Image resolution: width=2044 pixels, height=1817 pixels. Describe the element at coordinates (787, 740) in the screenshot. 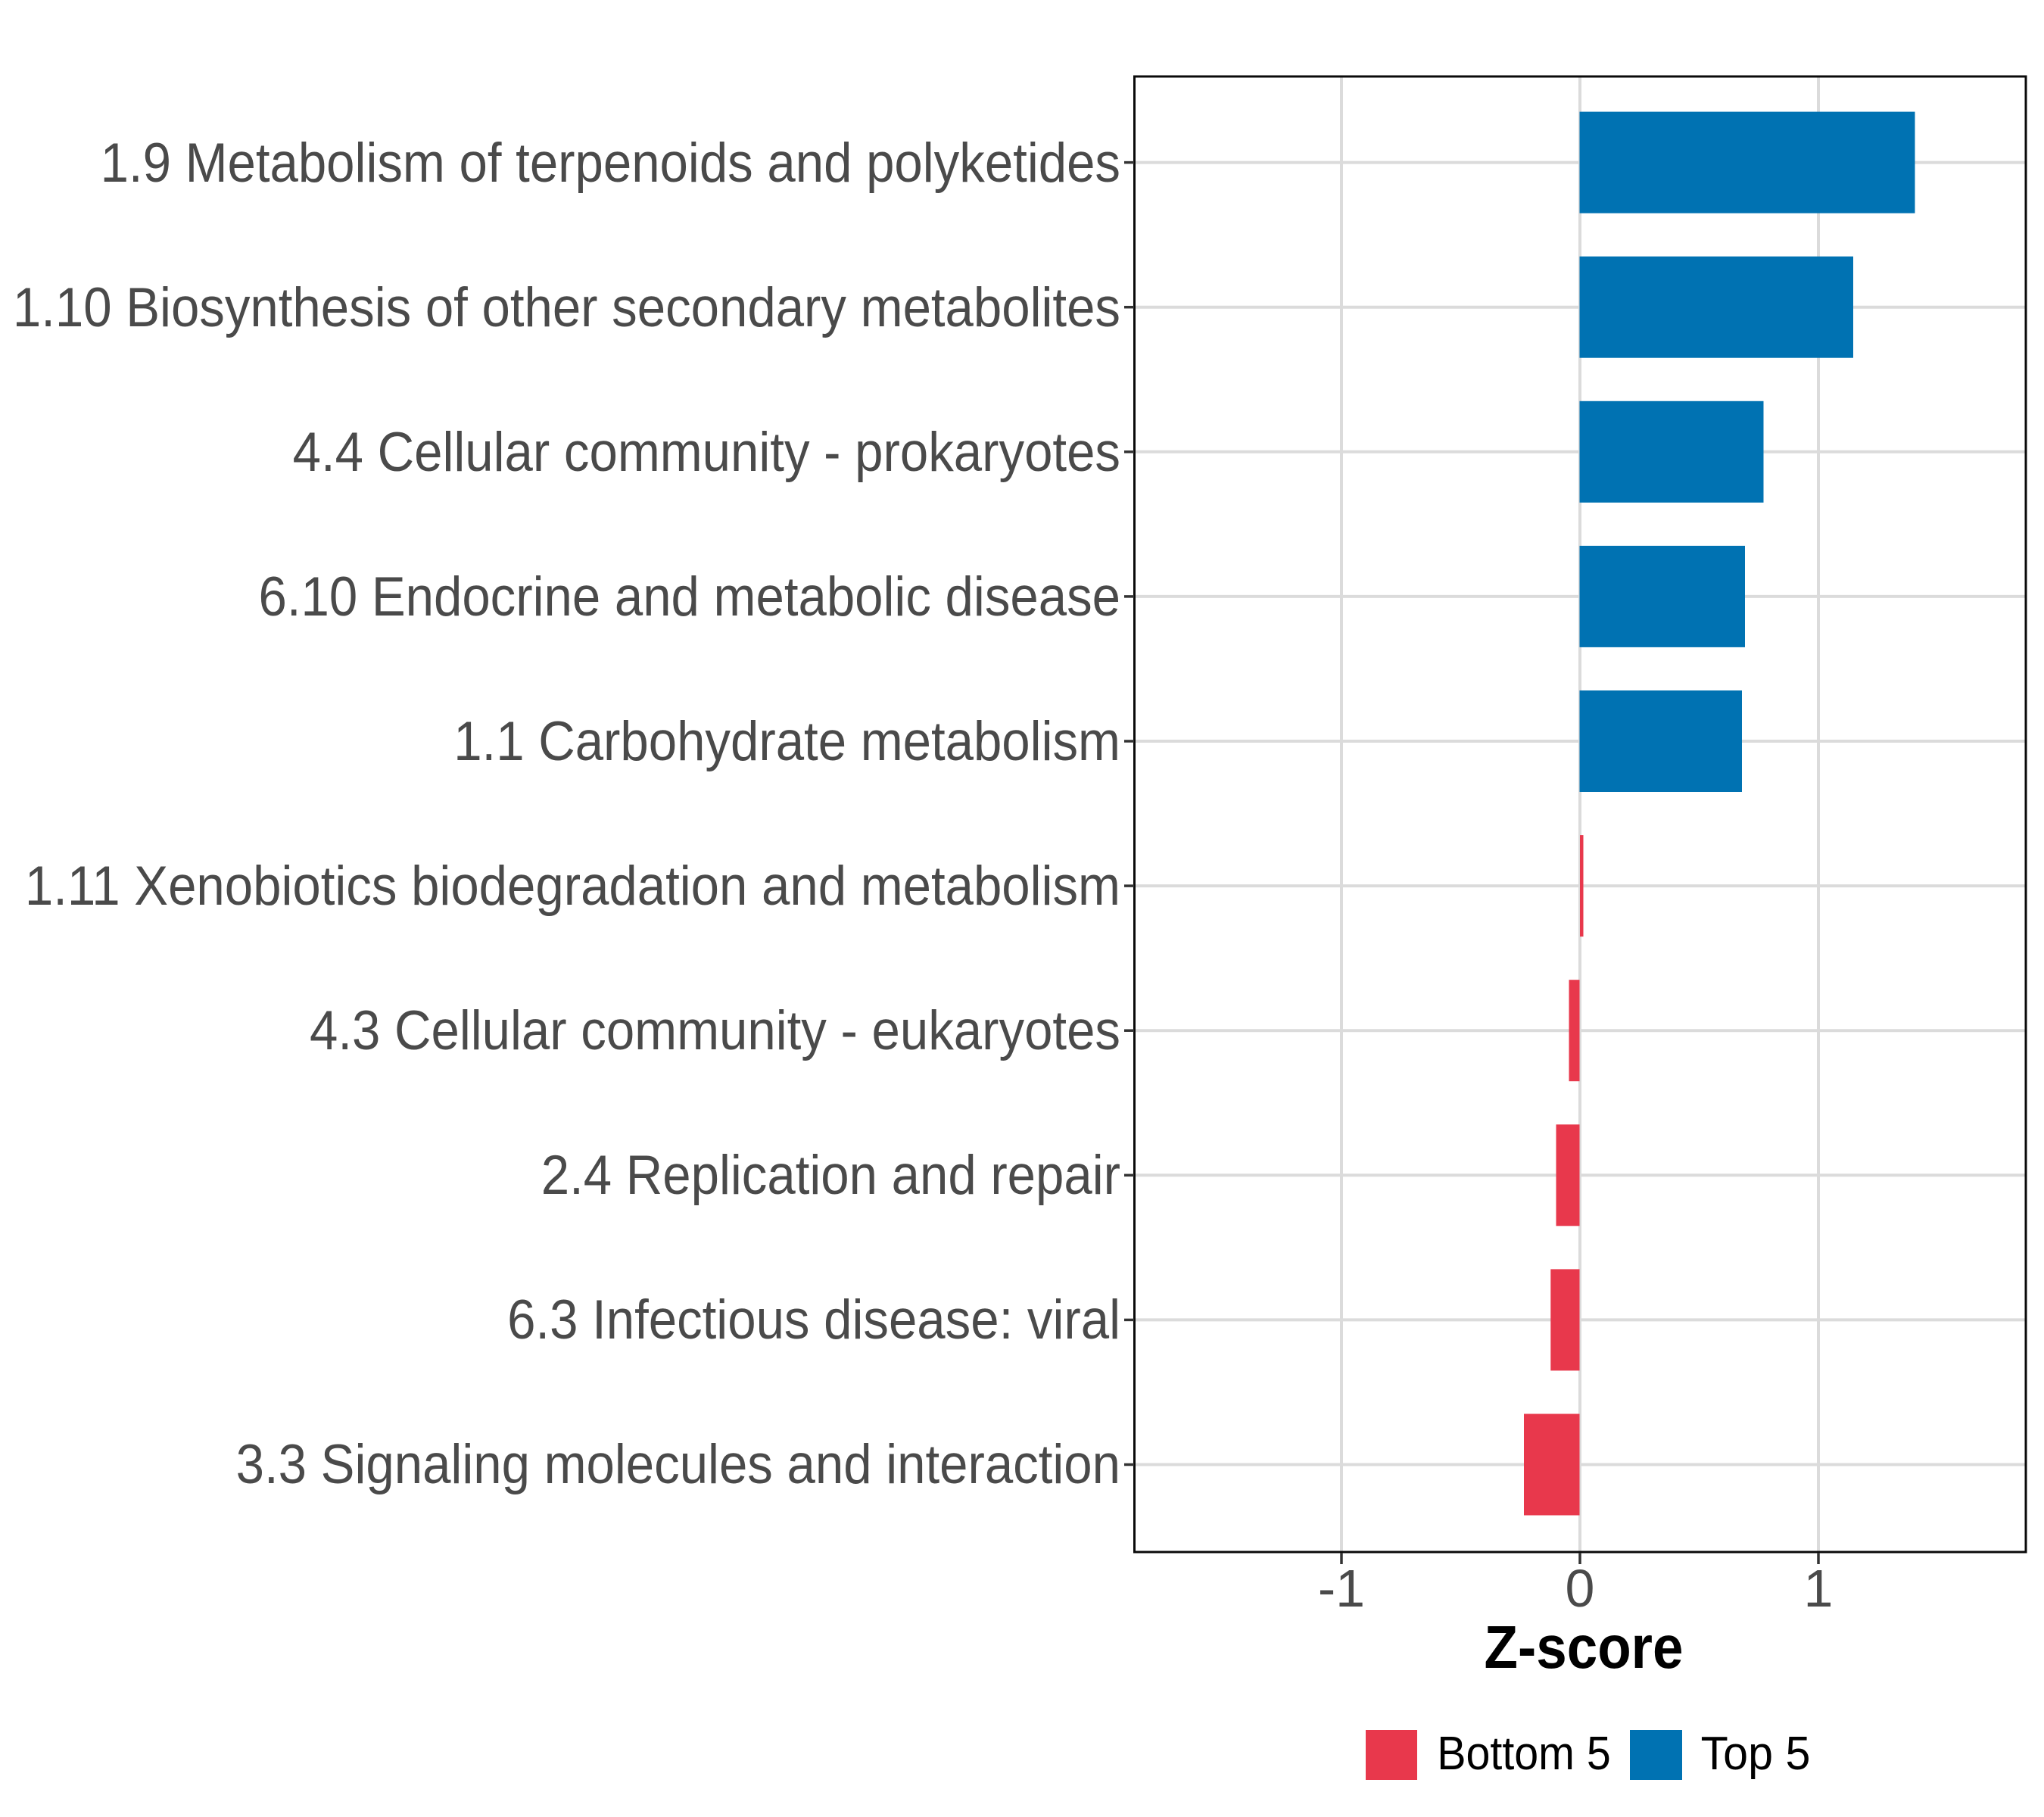

I see `svg-text: 1.1 Carbohydrate metabolism` at that location.